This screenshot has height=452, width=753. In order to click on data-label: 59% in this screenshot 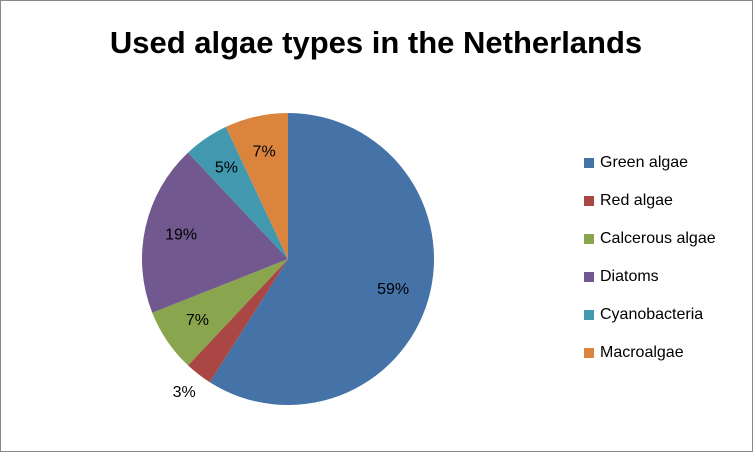, I will do `click(393, 289)`.